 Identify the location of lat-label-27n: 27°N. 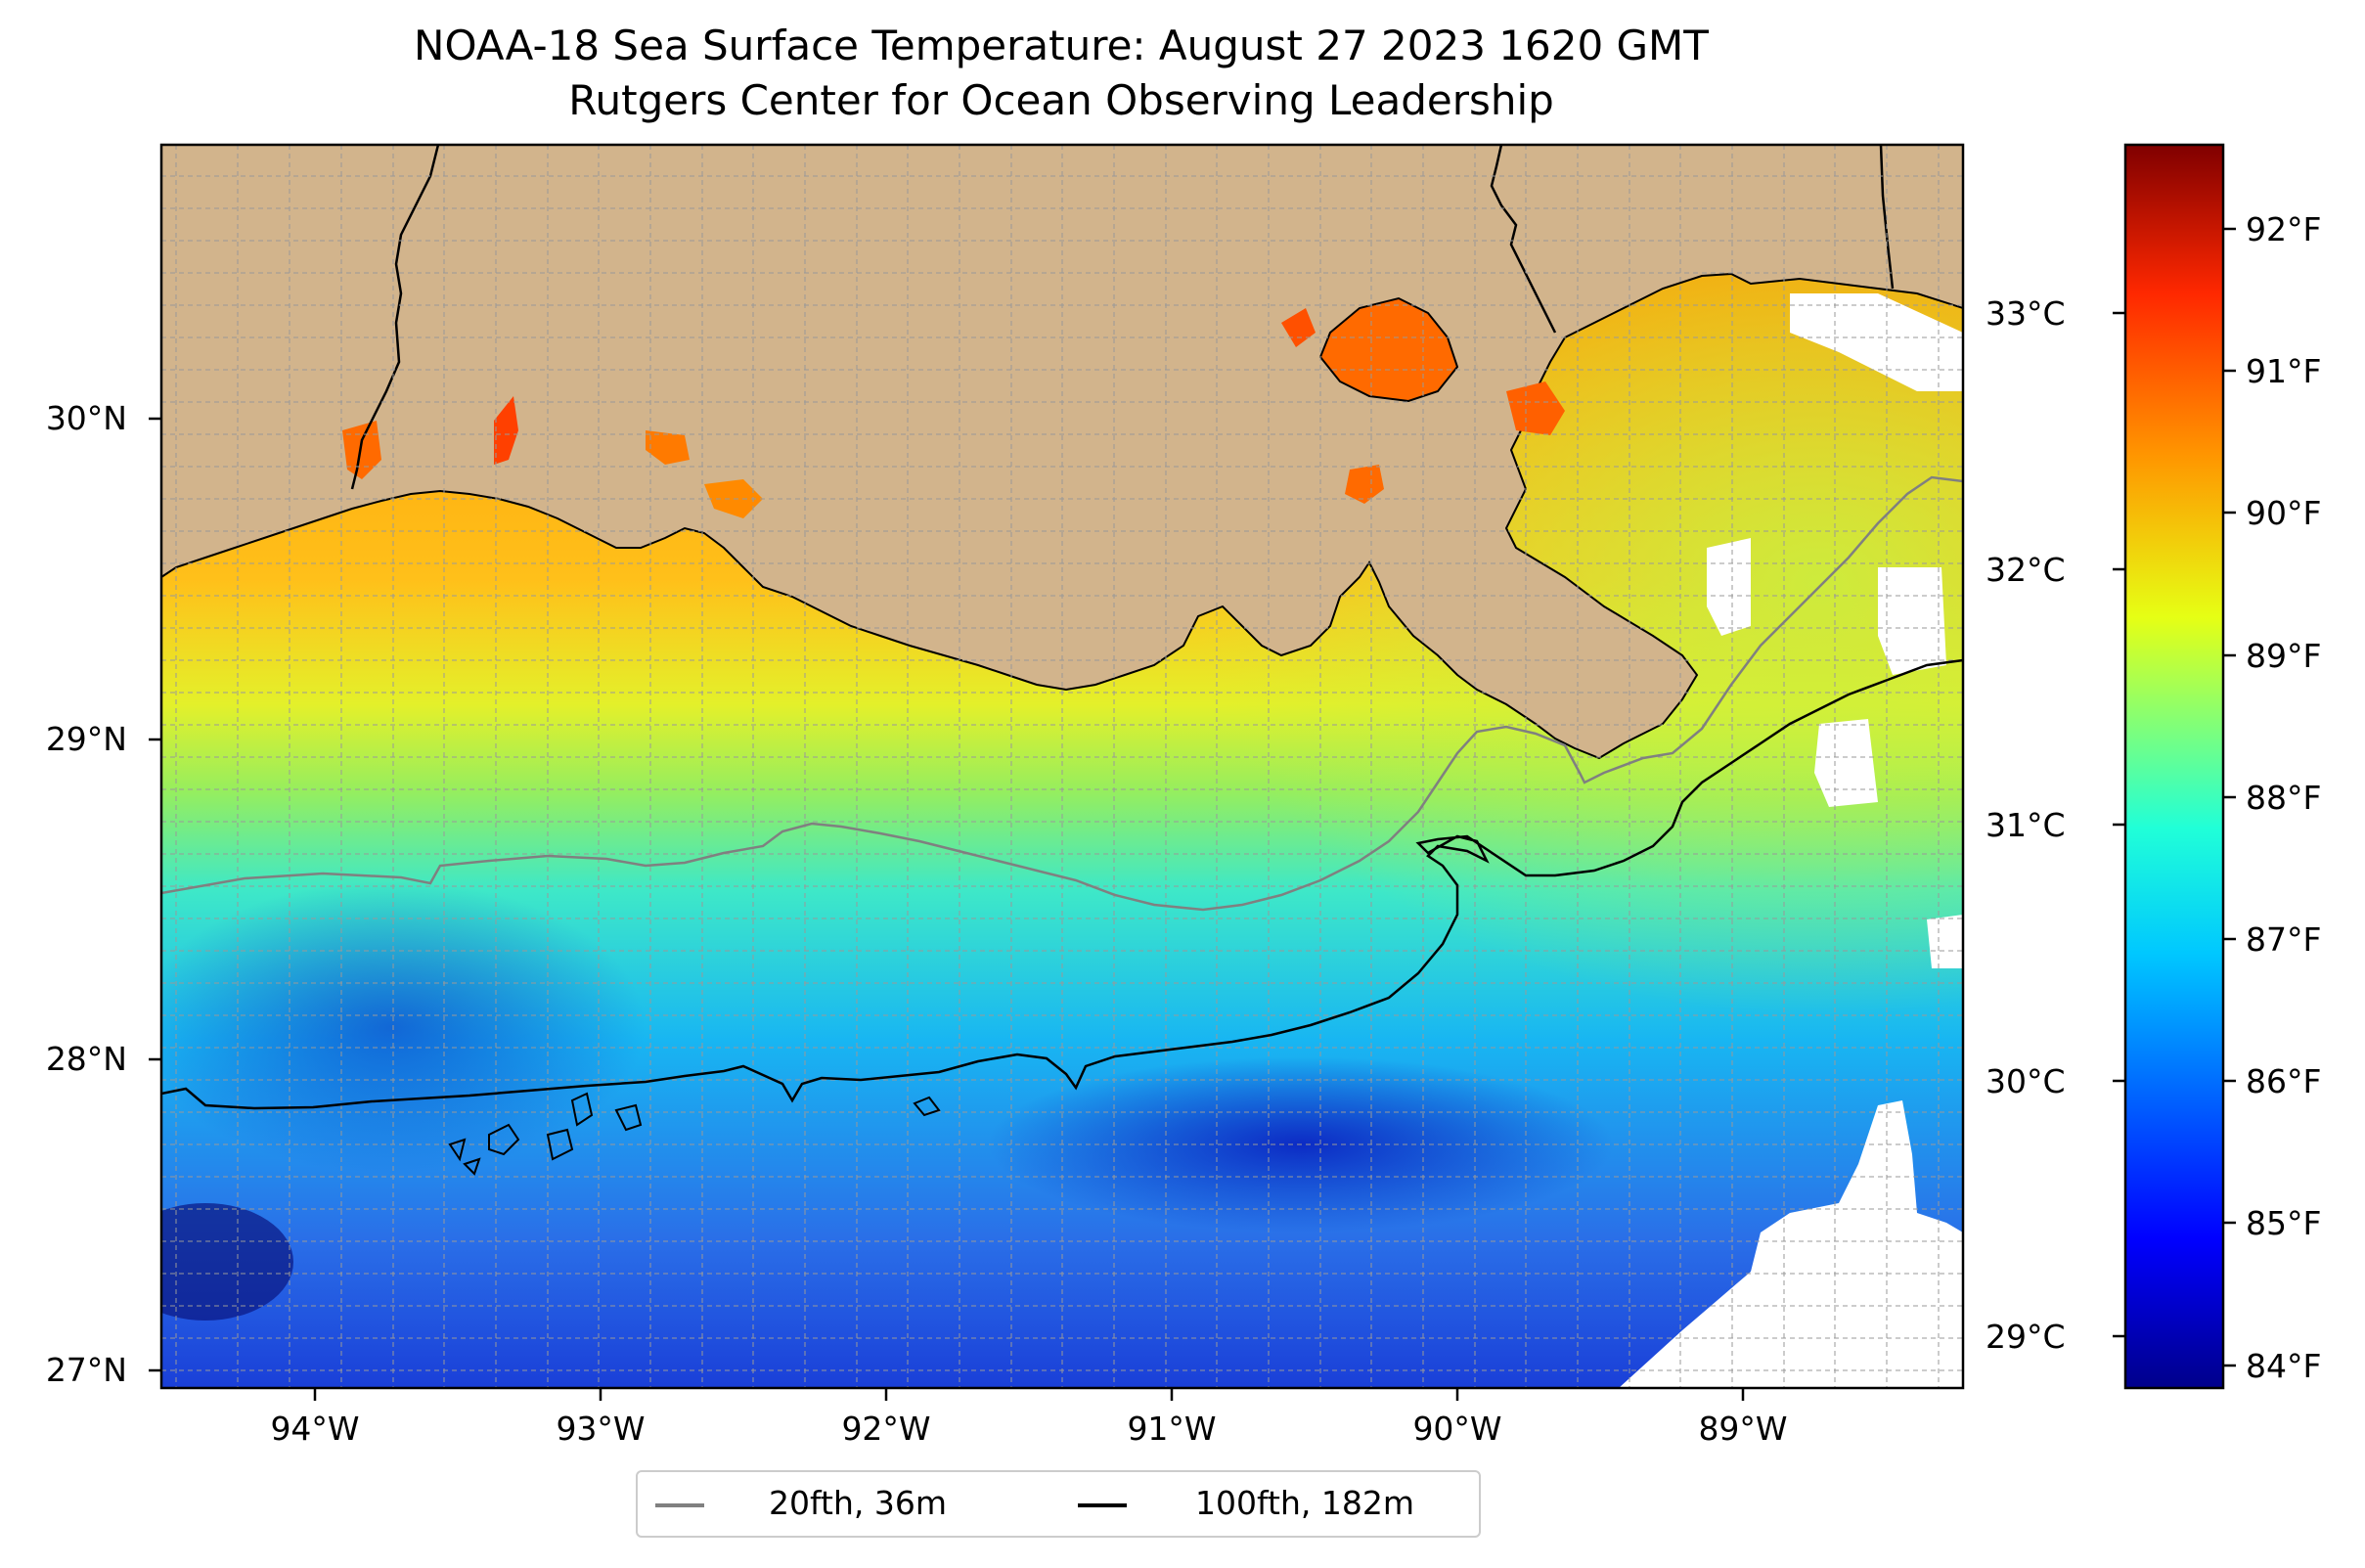
(86, 1370).